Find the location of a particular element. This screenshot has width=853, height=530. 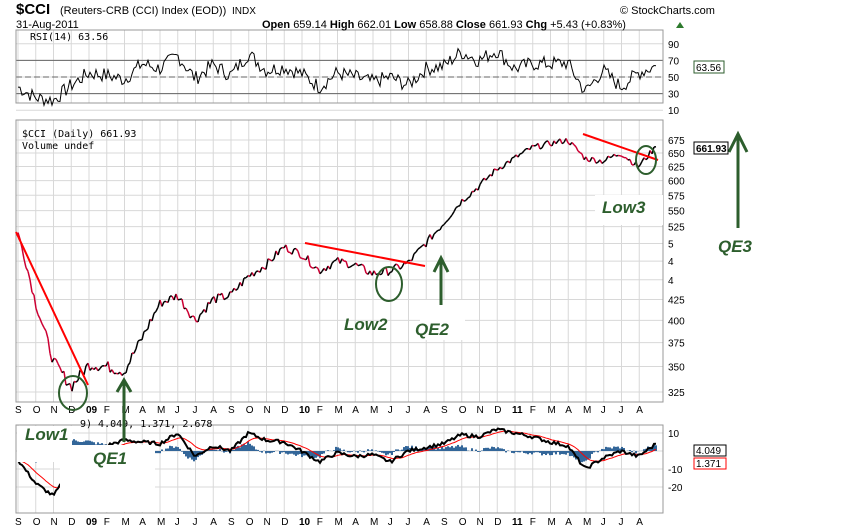

macd-tick-label: -10 is located at coordinates (675, 470).